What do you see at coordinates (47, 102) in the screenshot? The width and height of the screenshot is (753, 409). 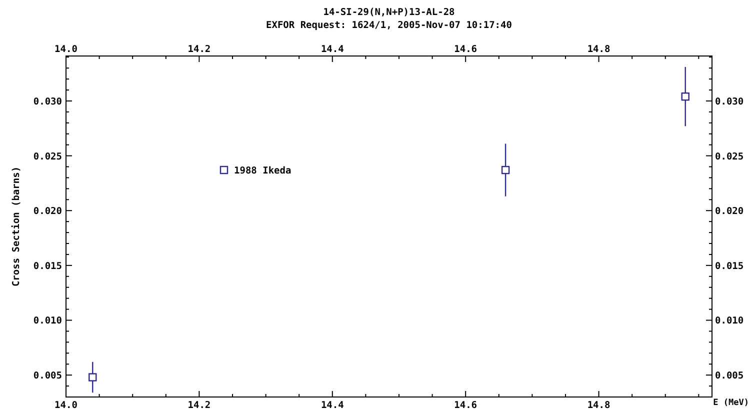 I see `y-tick-label: 0.030` at bounding box center [47, 102].